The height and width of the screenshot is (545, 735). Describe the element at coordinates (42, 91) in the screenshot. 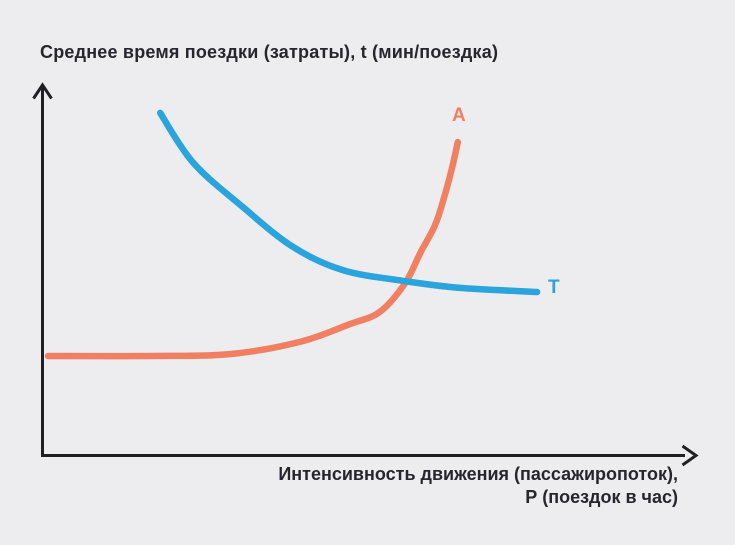

I see `y-axis-arrowhead-icon` at that location.